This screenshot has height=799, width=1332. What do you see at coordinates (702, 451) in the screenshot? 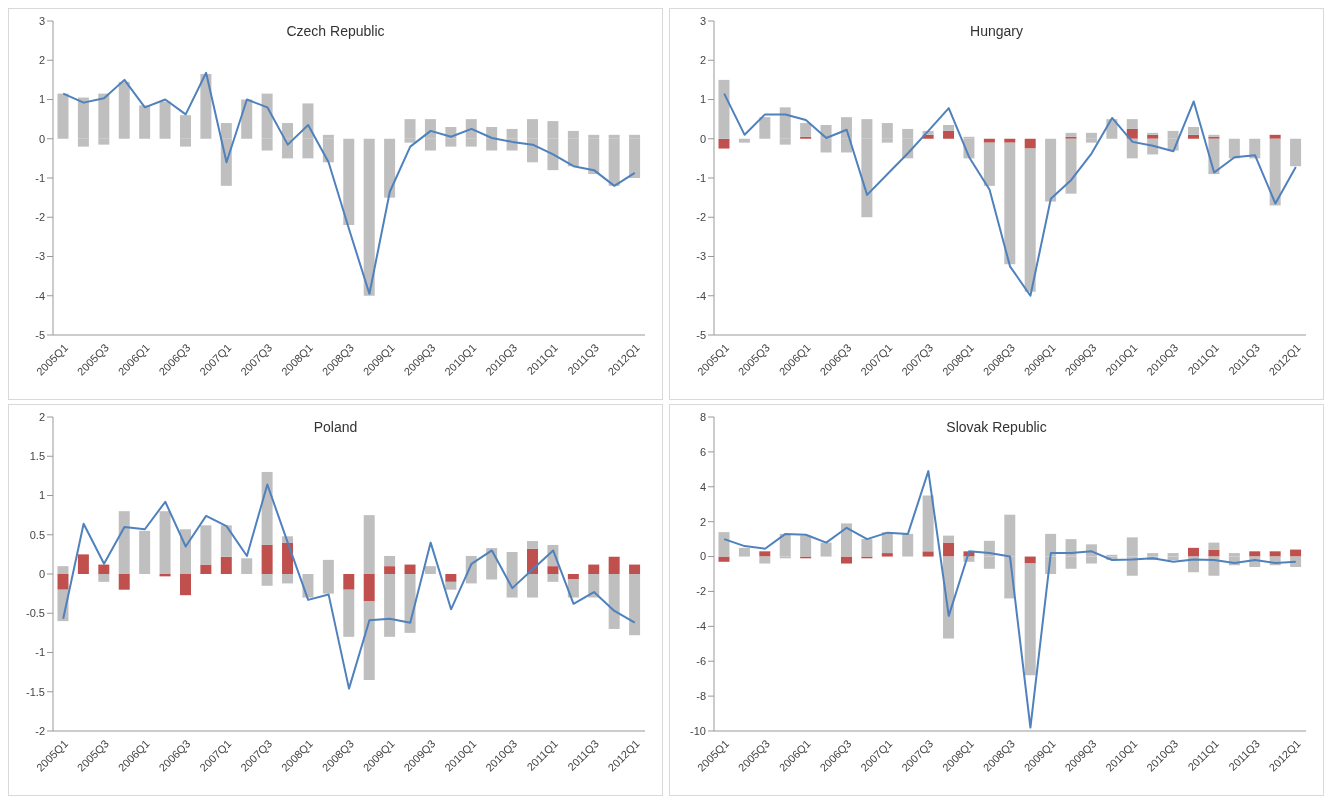
I see `y-tick-label: 6` at bounding box center [702, 451].